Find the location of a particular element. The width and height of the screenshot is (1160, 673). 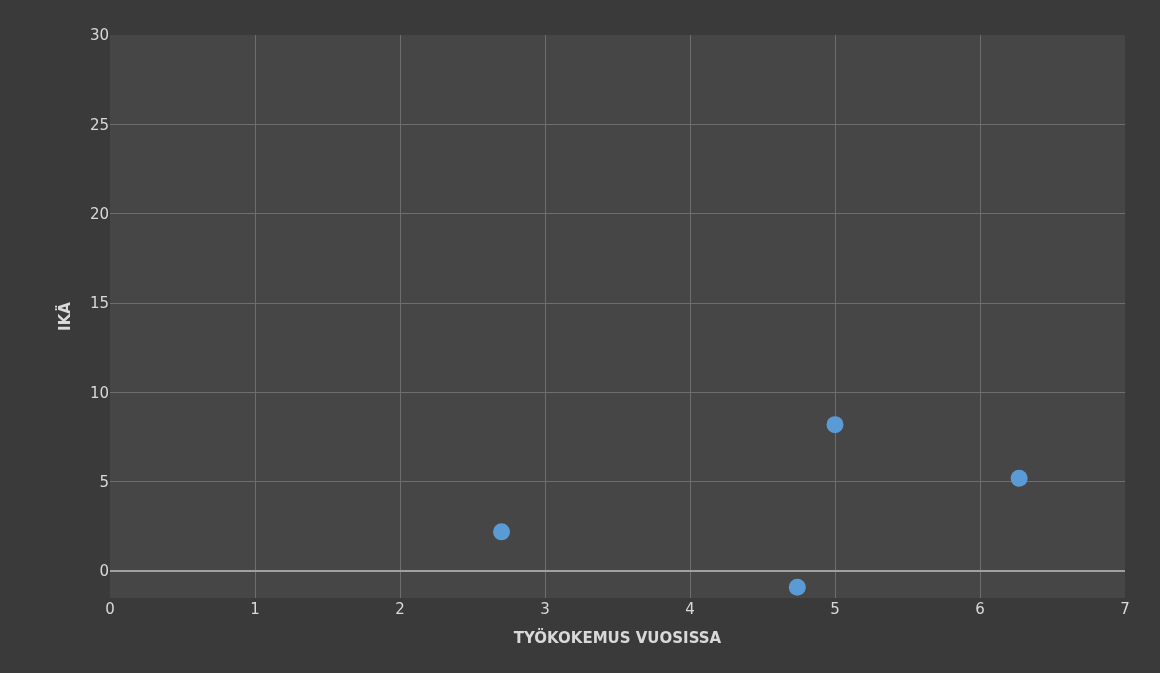

y-axis-title: IKÄ is located at coordinates (65, 316).